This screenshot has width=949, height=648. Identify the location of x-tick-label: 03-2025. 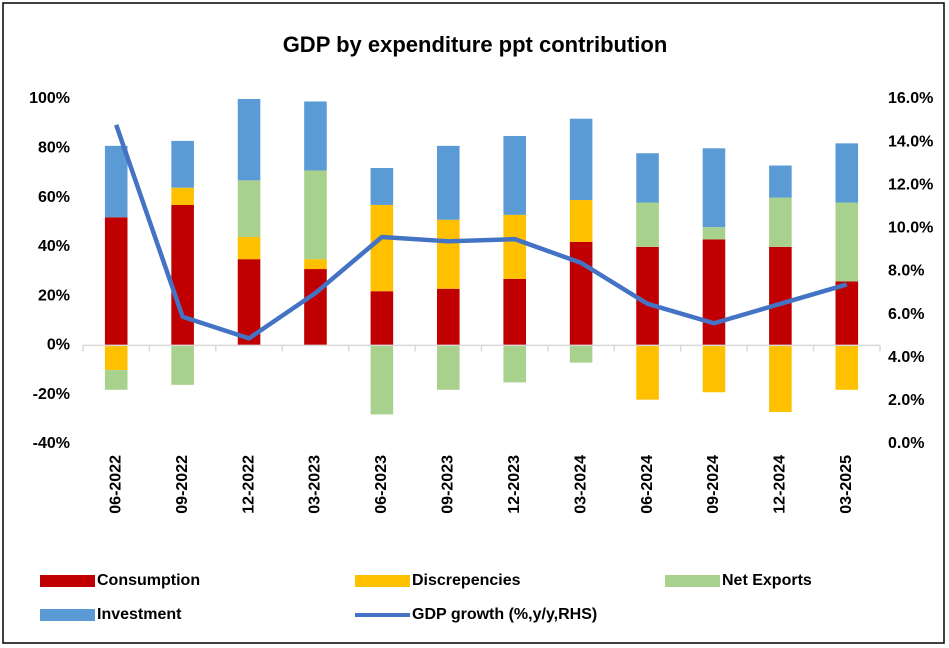
(846, 484).